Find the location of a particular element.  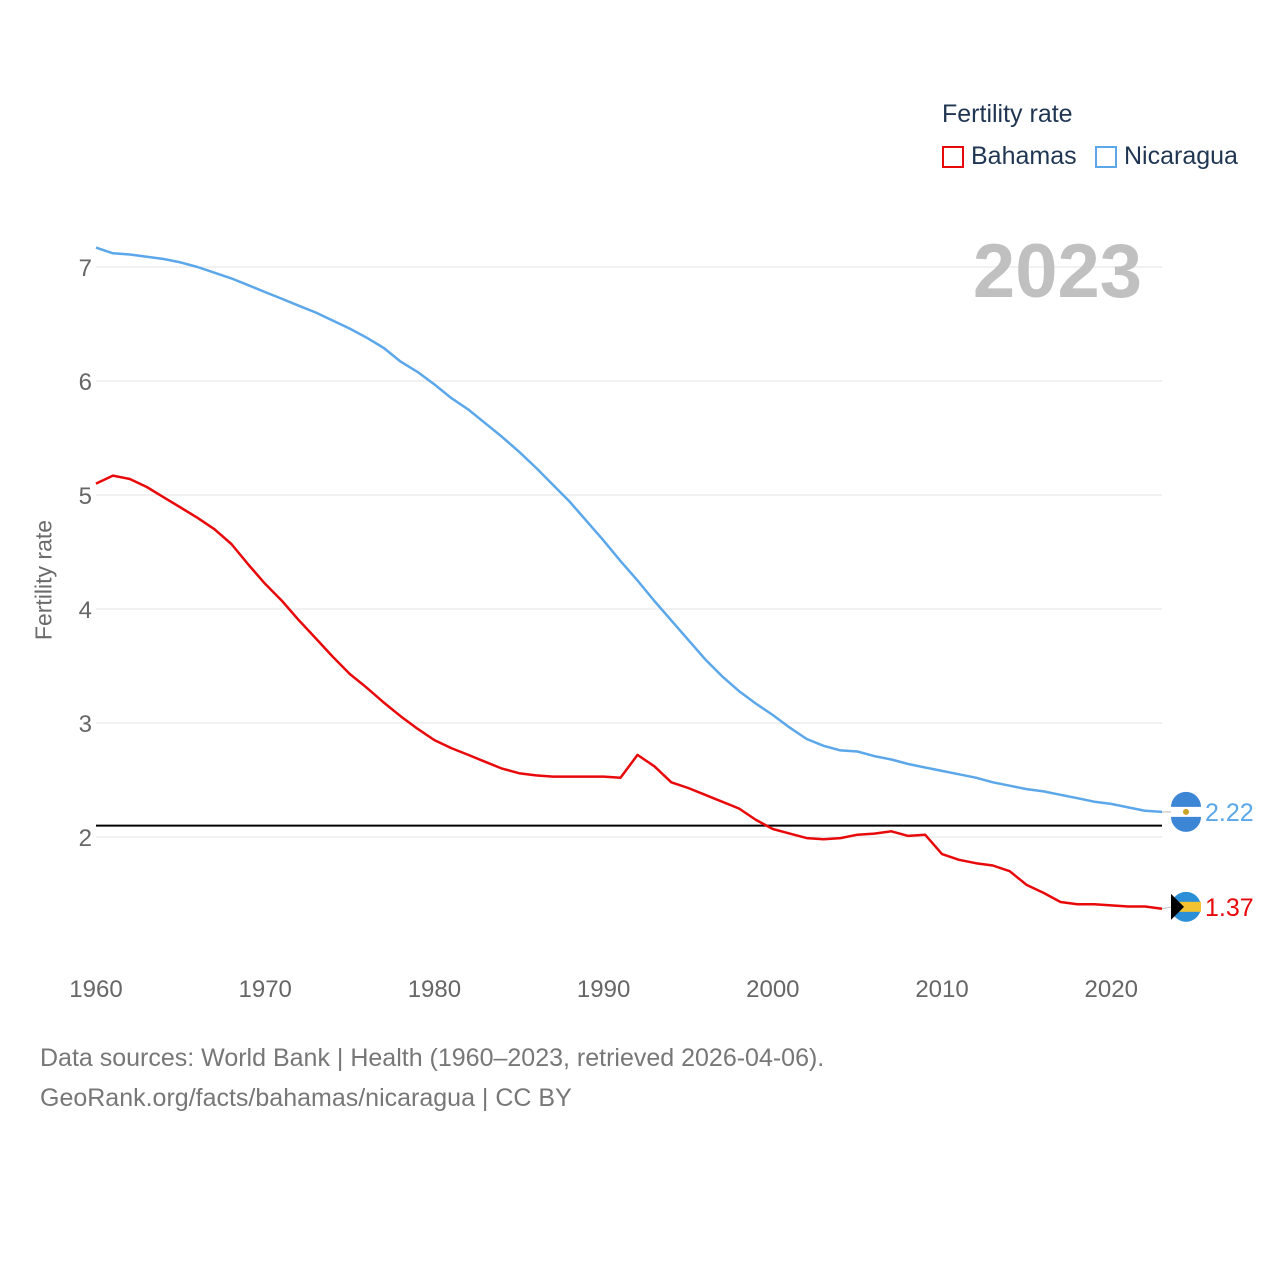

x-tick-label: 2000 is located at coordinates (772, 989).